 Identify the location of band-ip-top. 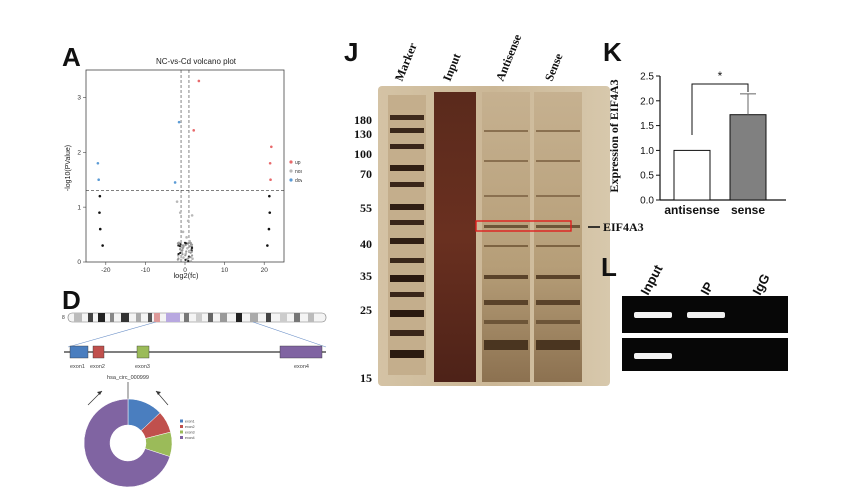
(706, 315).